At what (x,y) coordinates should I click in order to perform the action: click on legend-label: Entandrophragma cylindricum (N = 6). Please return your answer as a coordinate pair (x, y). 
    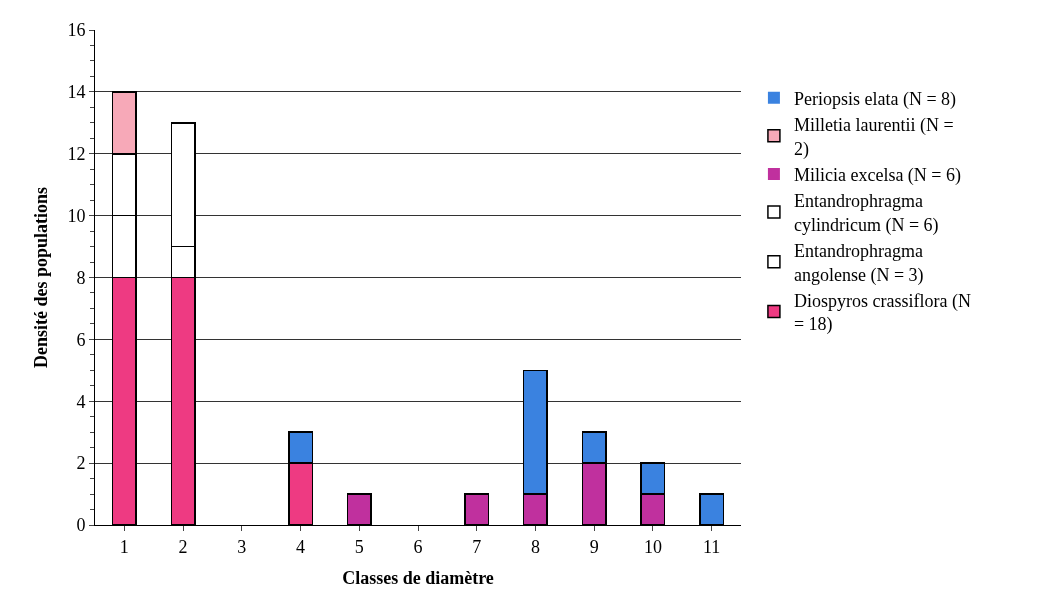
    Looking at the image, I should click on (866, 213).